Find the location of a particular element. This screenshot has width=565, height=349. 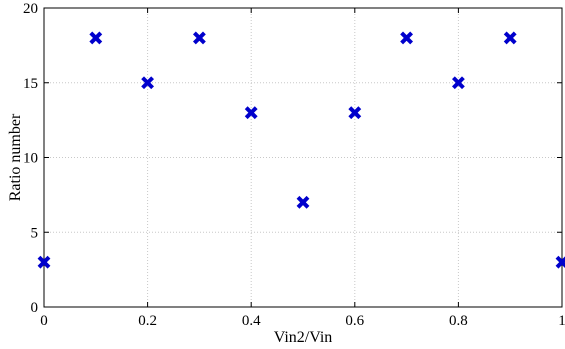

x-tick-label: 0 is located at coordinates (44, 321).